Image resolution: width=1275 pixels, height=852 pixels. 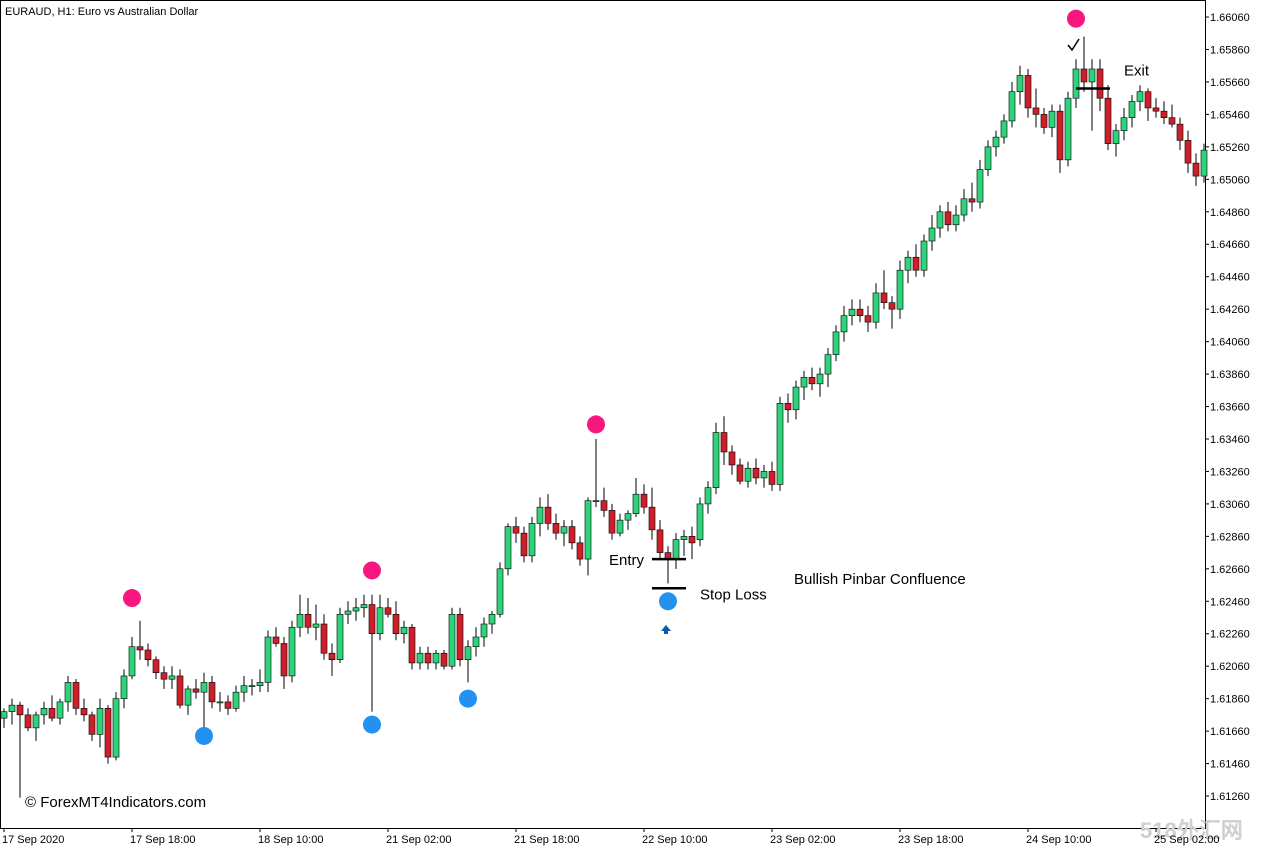 What do you see at coordinates (1073, 45) in the screenshot?
I see `check-icon` at bounding box center [1073, 45].